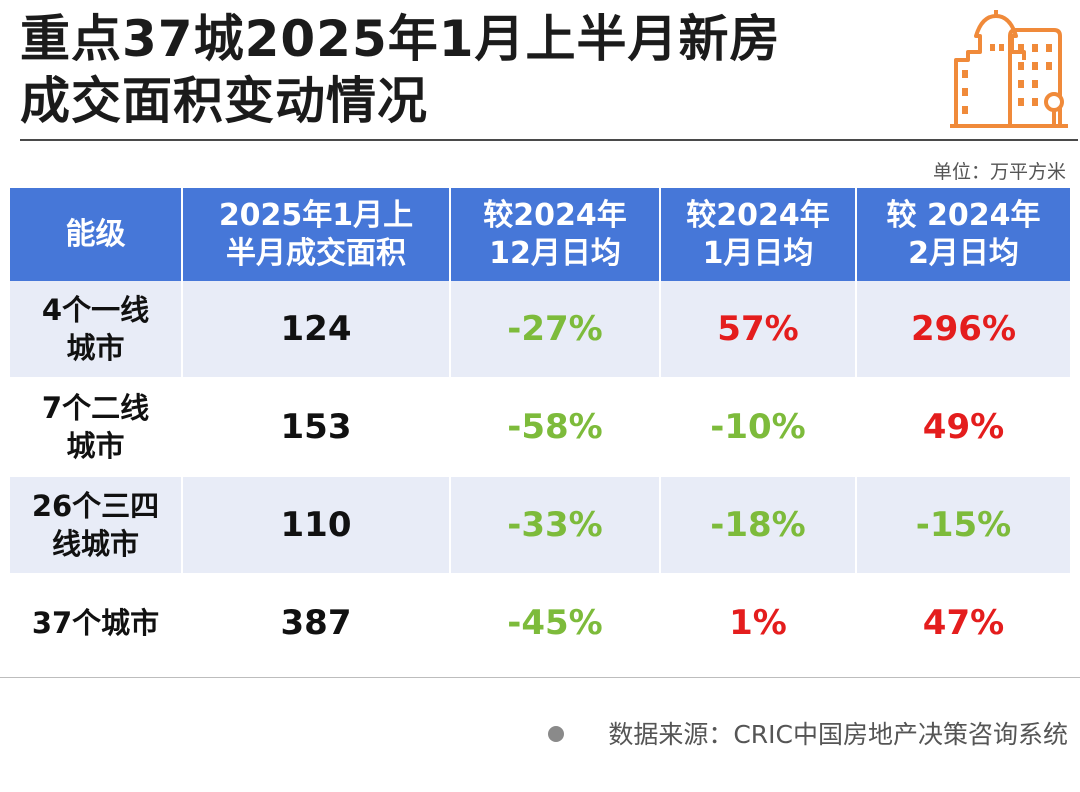 The height and width of the screenshot is (792, 1080). I want to click on table-row: 37个城市 387 -45% 1% 47%, so click(540, 623).